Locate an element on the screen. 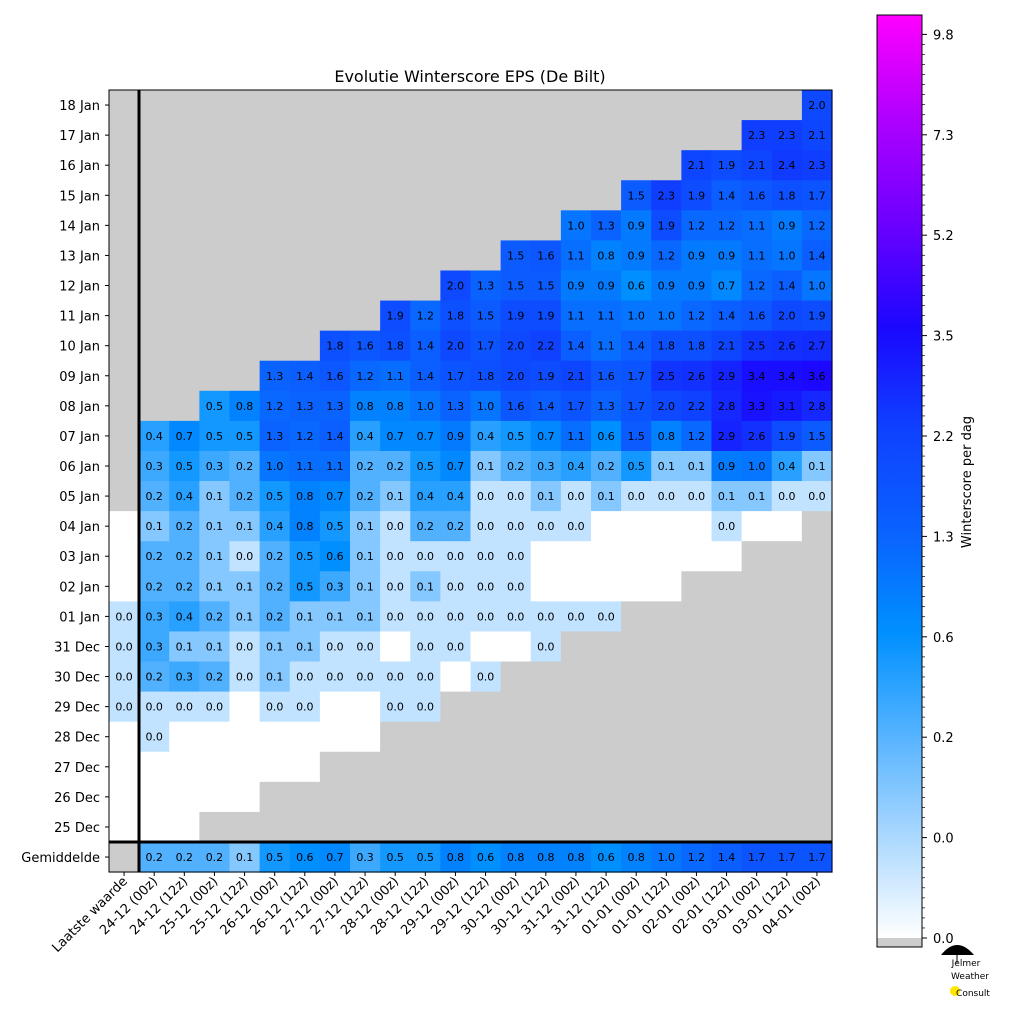  cell-value-label: 3.4 is located at coordinates (787, 376).